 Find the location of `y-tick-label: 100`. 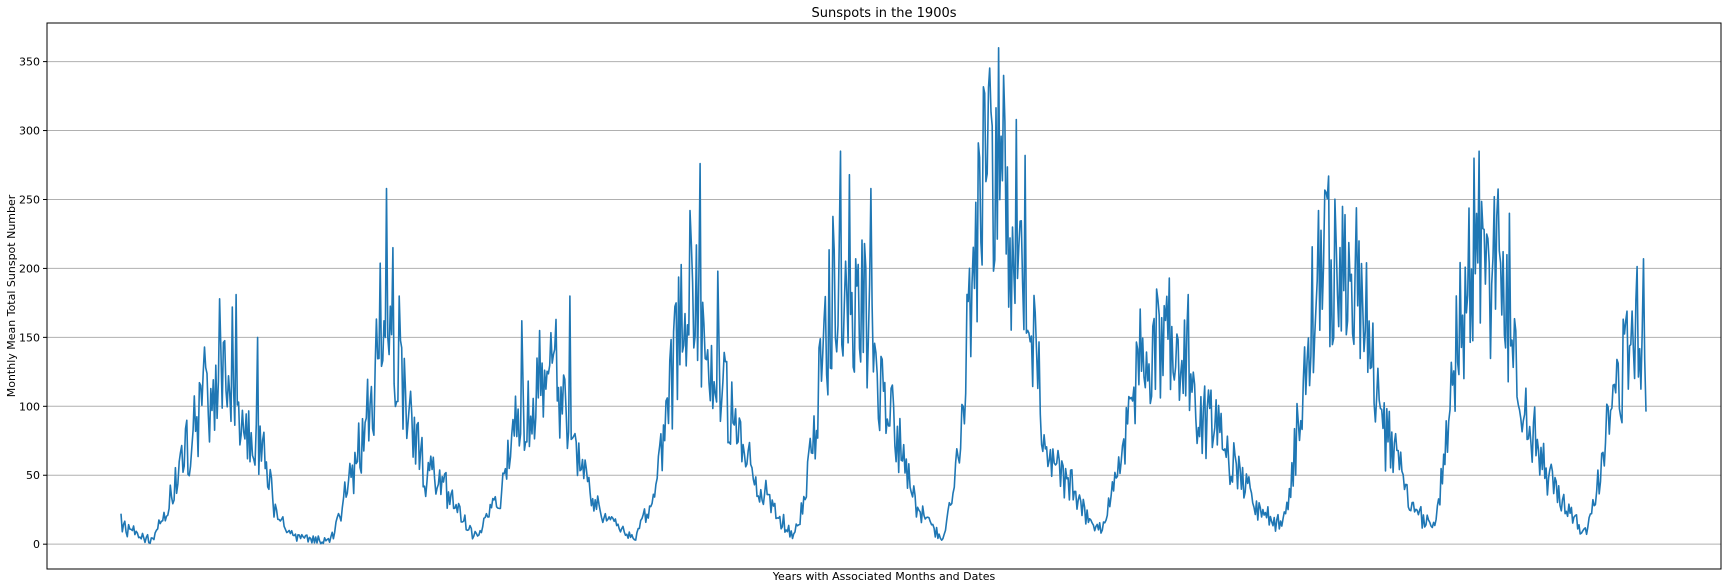

y-tick-label: 100 is located at coordinates (29, 406).